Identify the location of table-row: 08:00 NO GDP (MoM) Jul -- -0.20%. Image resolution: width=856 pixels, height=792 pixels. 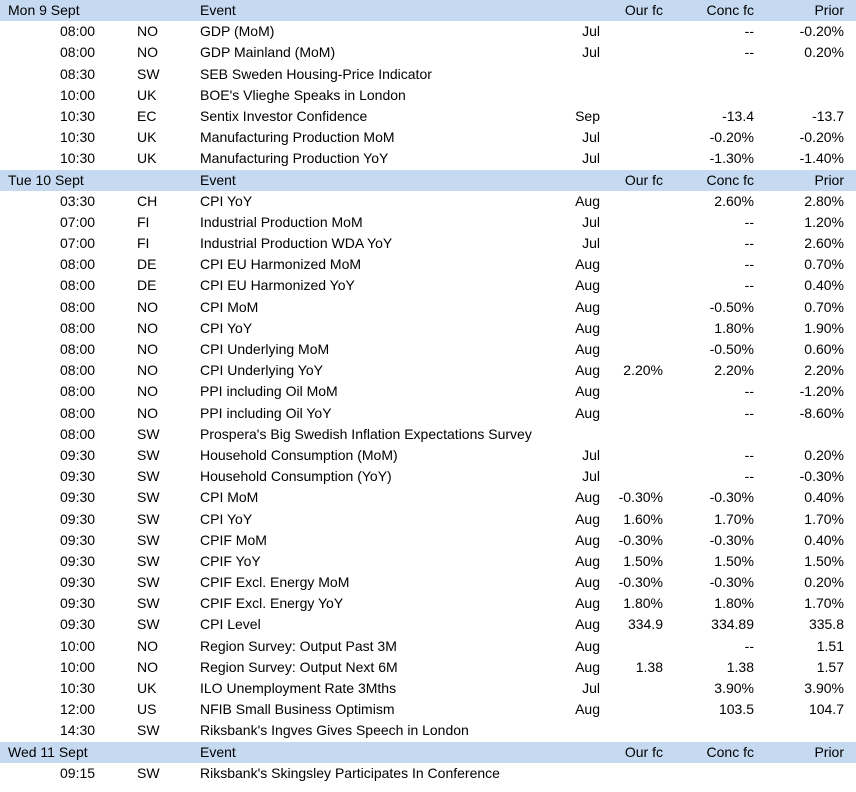
(428, 31).